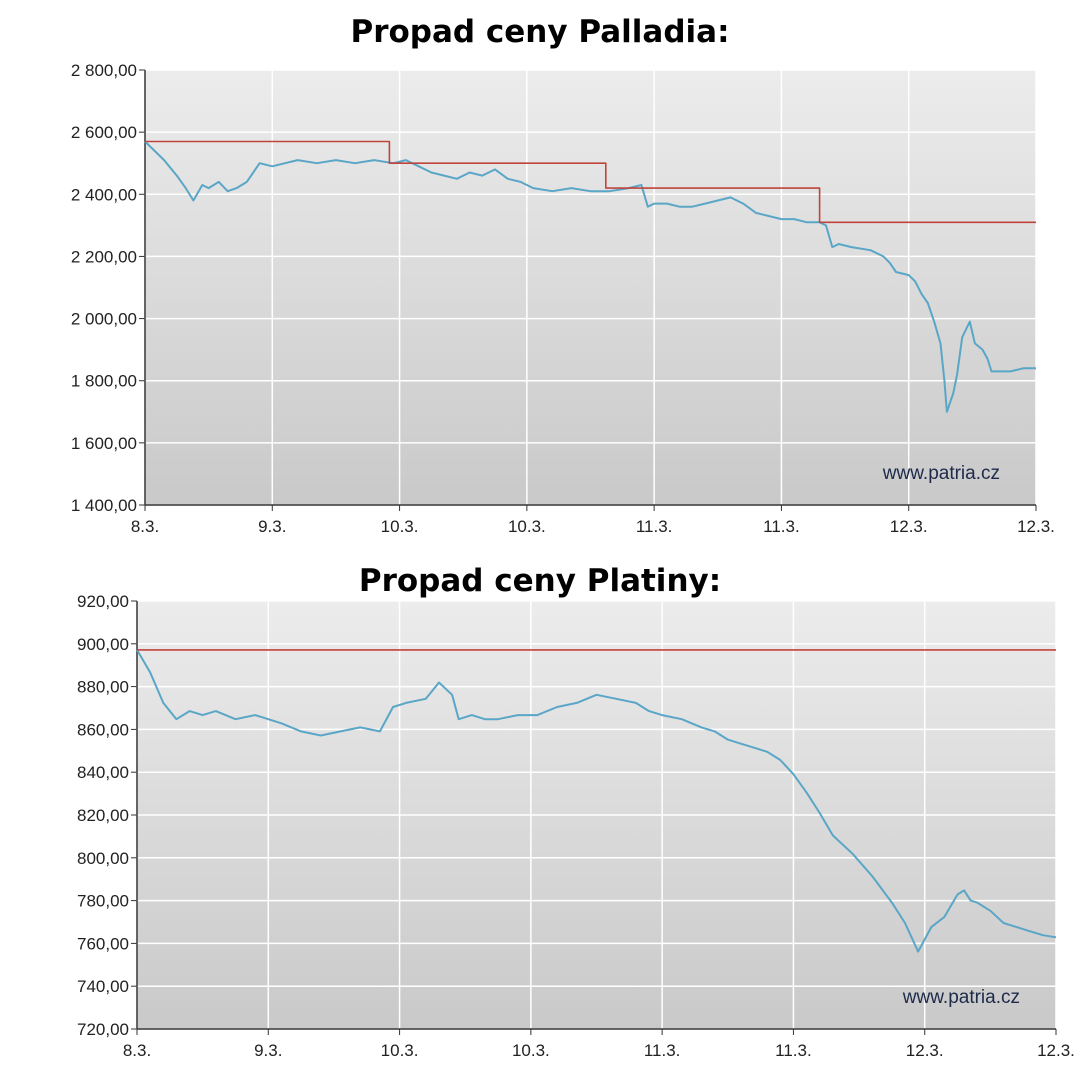 The image size is (1080, 1080). I want to click on y-tick-label: 900,00, so click(103, 644).